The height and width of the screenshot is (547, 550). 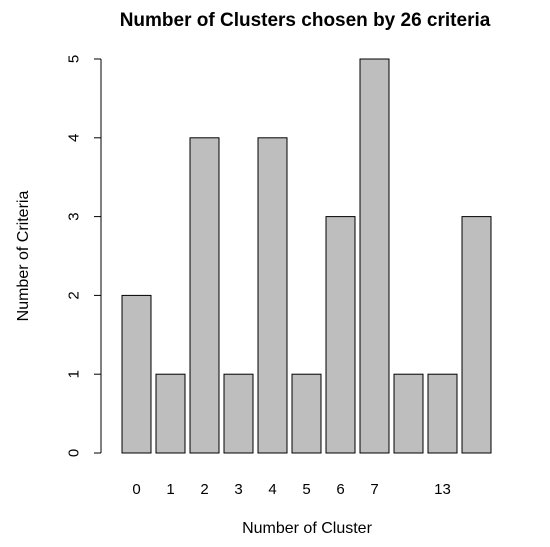 I want to click on x-tick-label-5: 5, so click(x=306, y=489).